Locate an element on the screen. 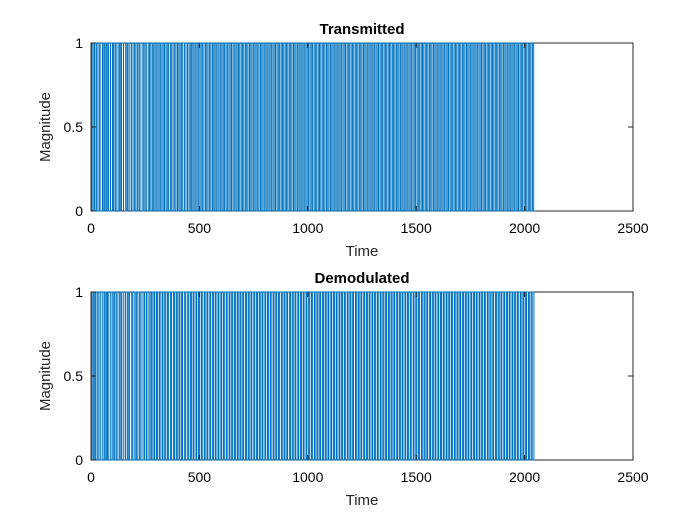 The width and height of the screenshot is (700, 525). chart-title: Transmitted is located at coordinates (361, 29).